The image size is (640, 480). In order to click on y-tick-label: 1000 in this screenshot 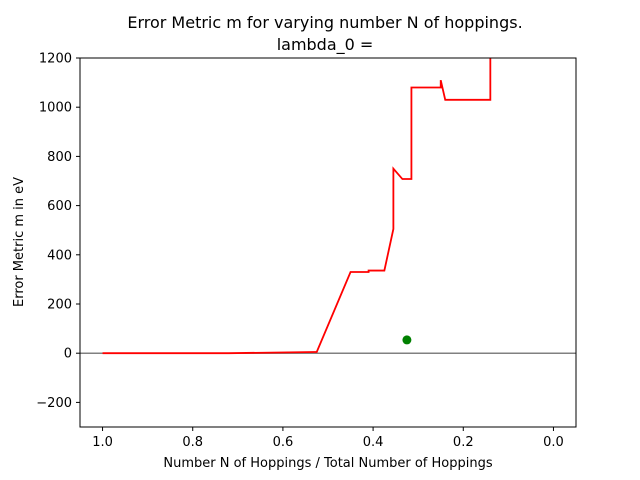, I will do `click(55, 108)`.